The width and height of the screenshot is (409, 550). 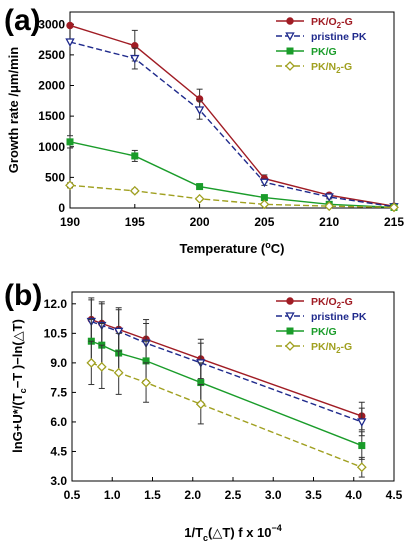 What do you see at coordinates (324, 52) in the screenshot?
I see `panel-a-legend-label: PK/G` at bounding box center [324, 52].